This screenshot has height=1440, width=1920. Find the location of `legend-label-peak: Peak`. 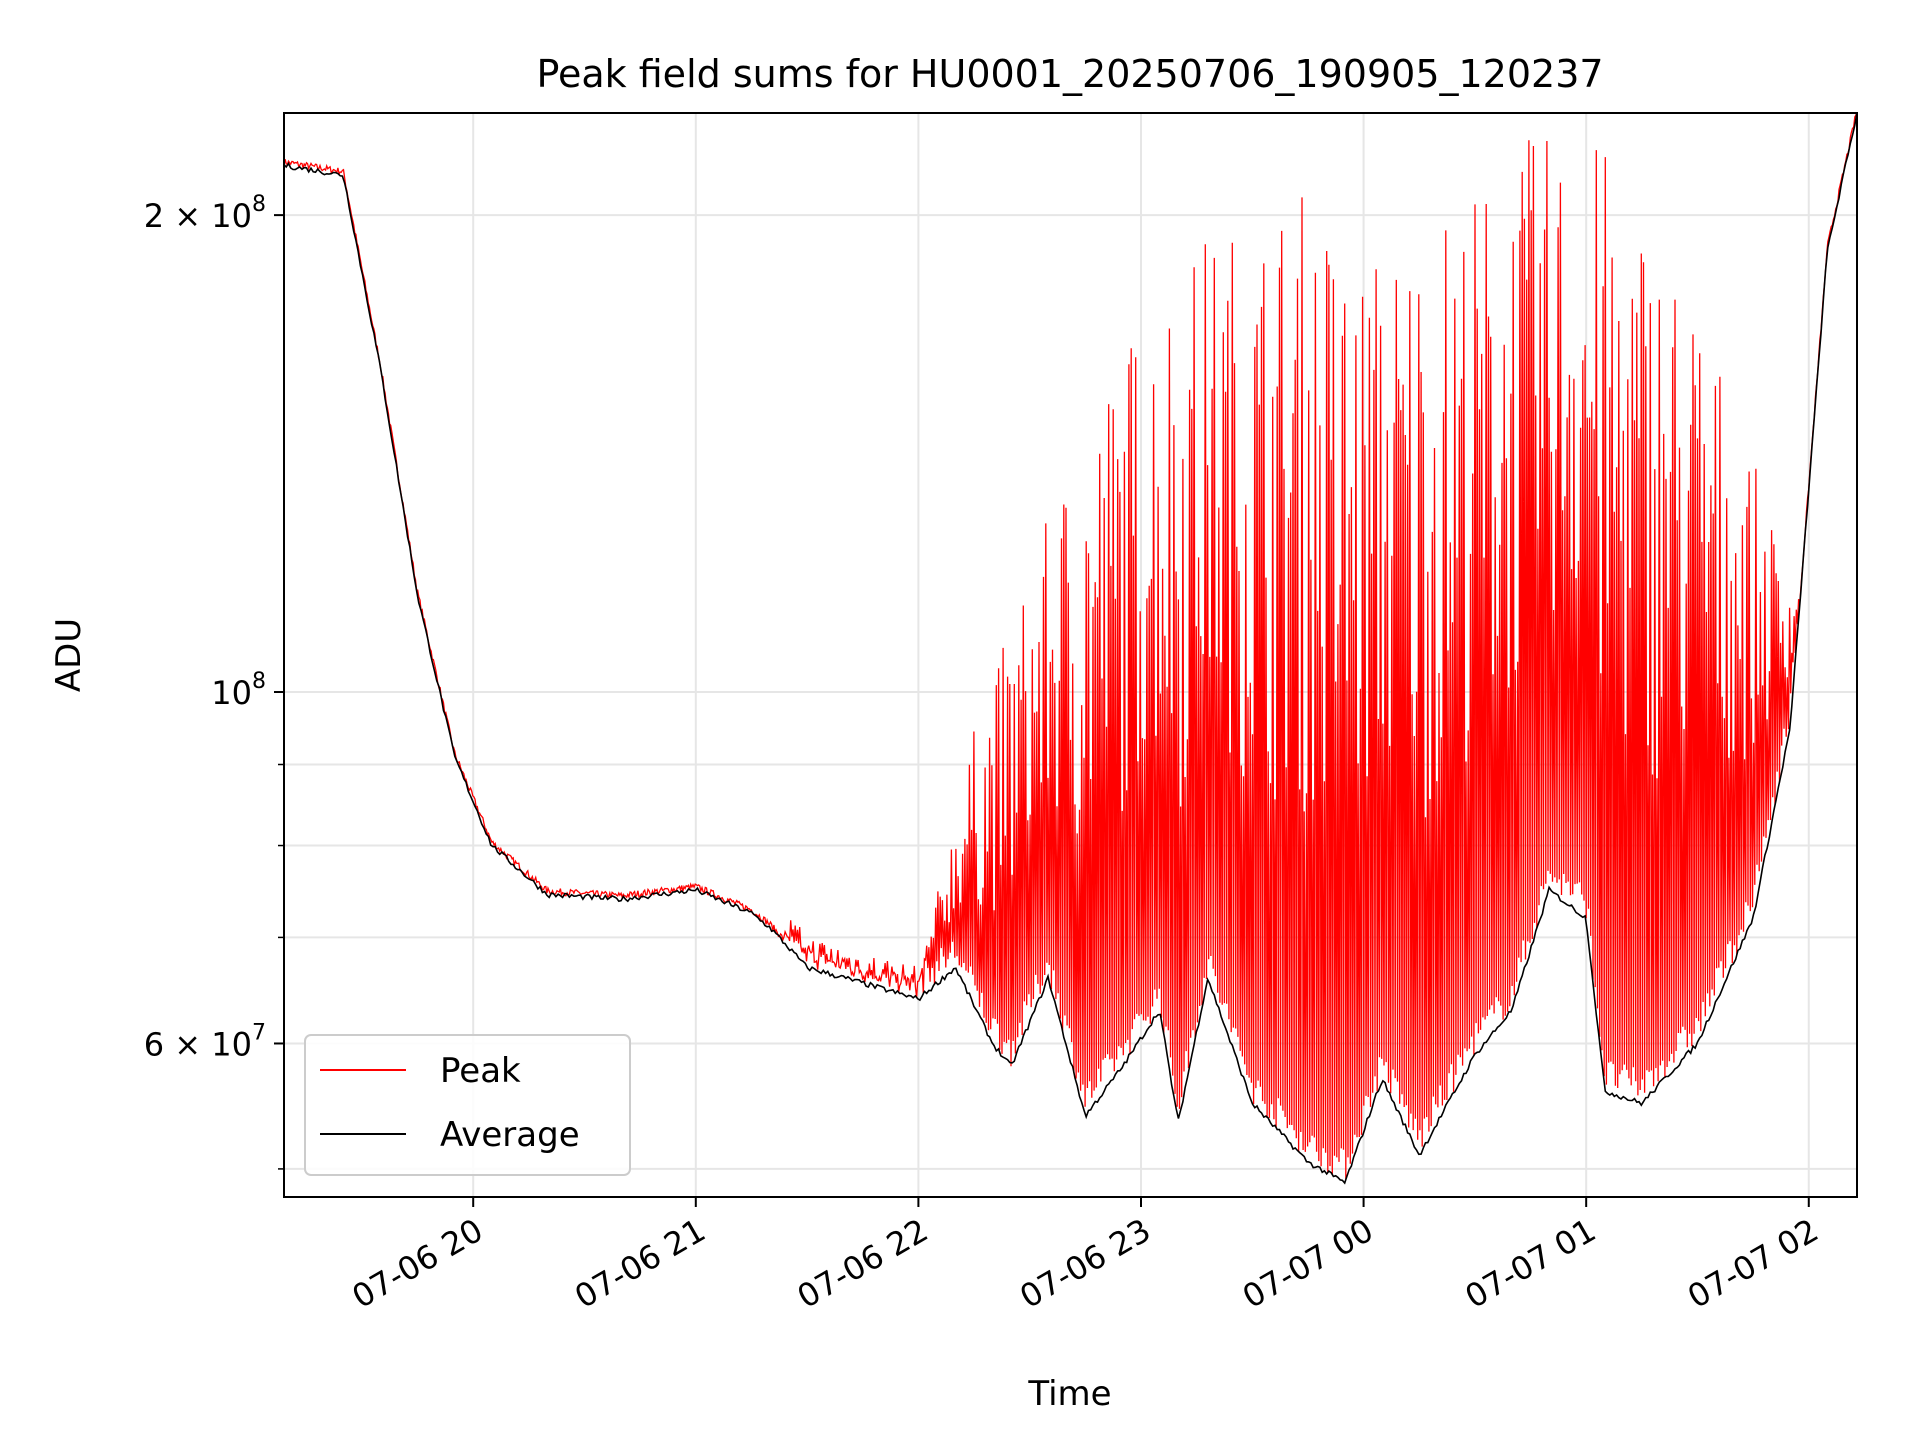

legend-label-peak: Peak is located at coordinates (480, 1071).